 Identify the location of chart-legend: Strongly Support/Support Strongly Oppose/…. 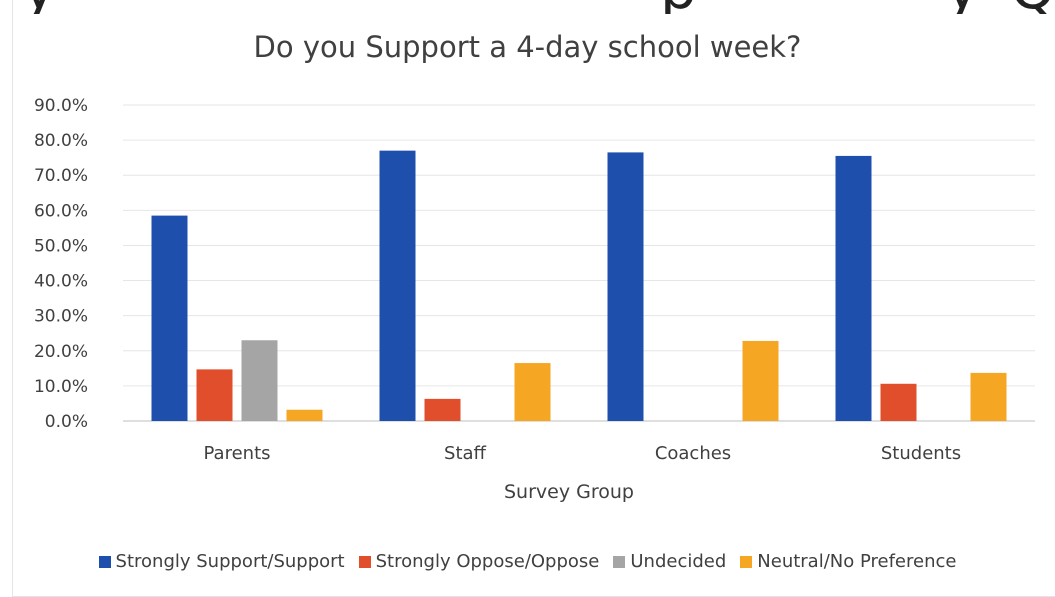
(527, 561).